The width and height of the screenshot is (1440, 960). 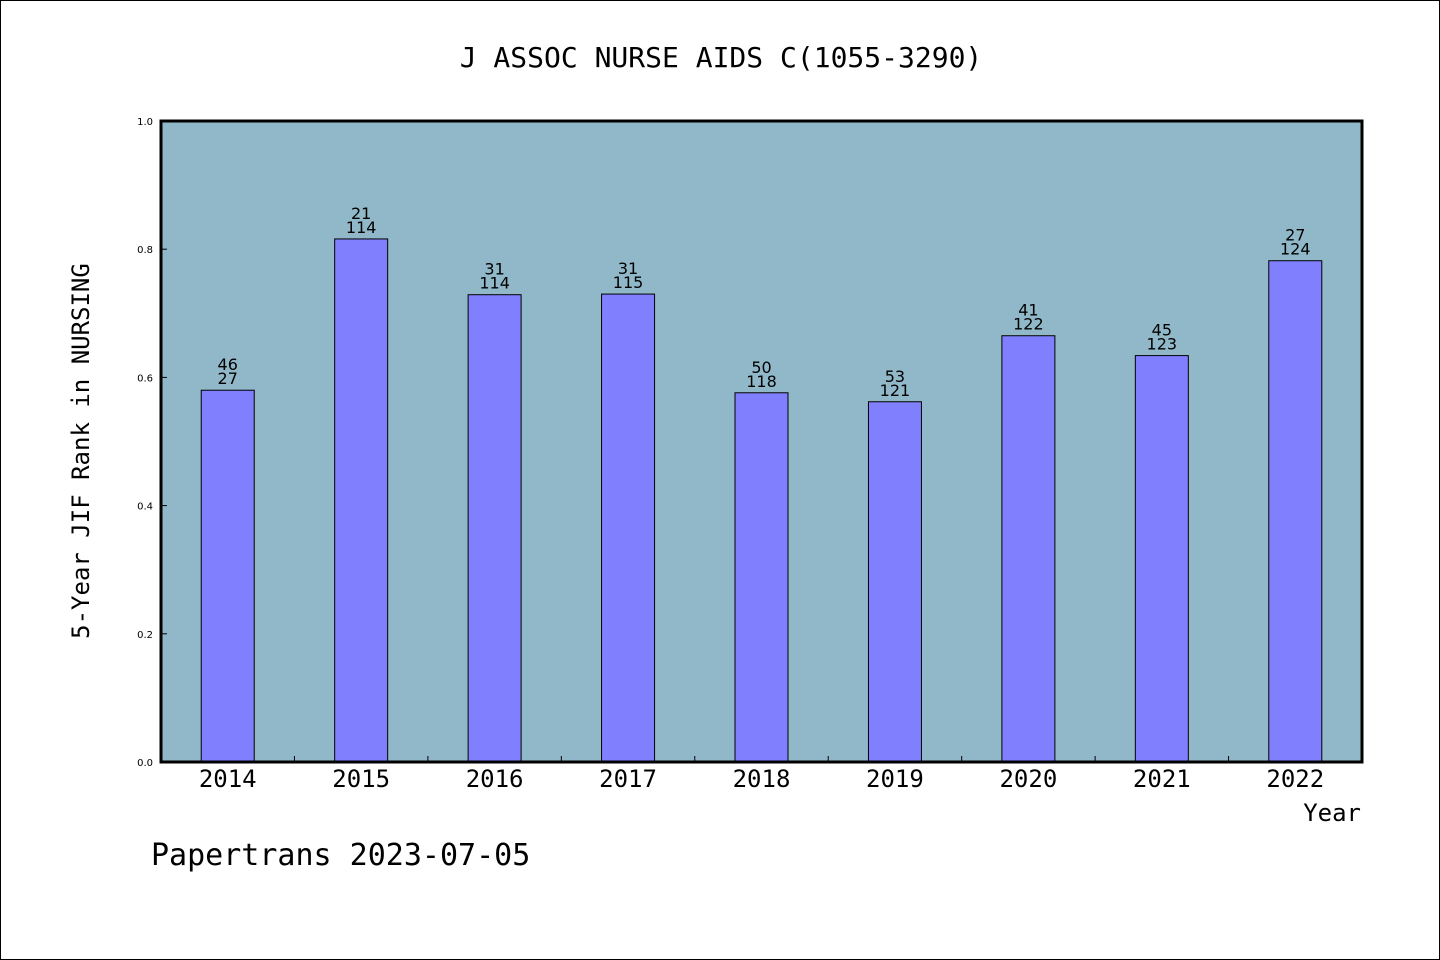 What do you see at coordinates (761, 381) in the screenshot?
I see `bar-total-label-2018: 118` at bounding box center [761, 381].